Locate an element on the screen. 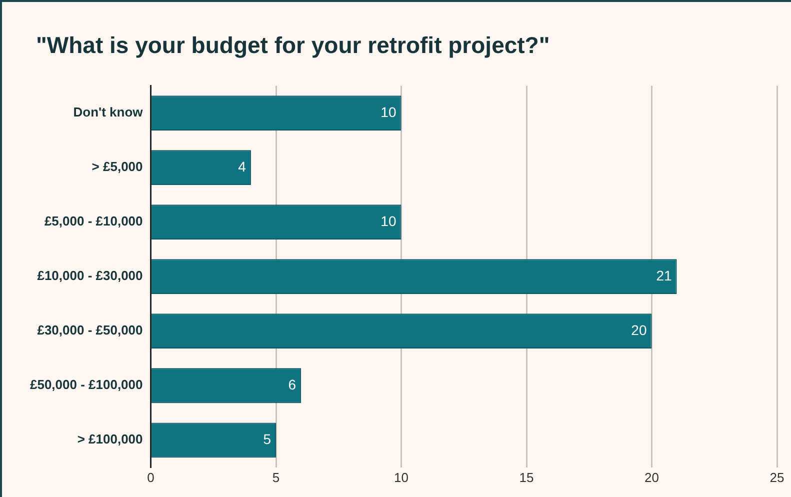  x-tick-label: 20 is located at coordinates (651, 477).